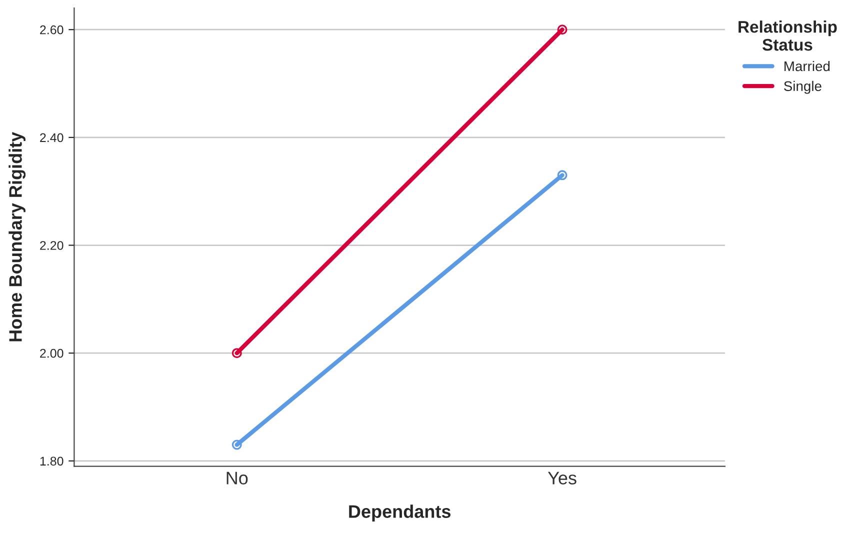 The height and width of the screenshot is (536, 843). I want to click on x-tick-label: Yes, so click(562, 478).